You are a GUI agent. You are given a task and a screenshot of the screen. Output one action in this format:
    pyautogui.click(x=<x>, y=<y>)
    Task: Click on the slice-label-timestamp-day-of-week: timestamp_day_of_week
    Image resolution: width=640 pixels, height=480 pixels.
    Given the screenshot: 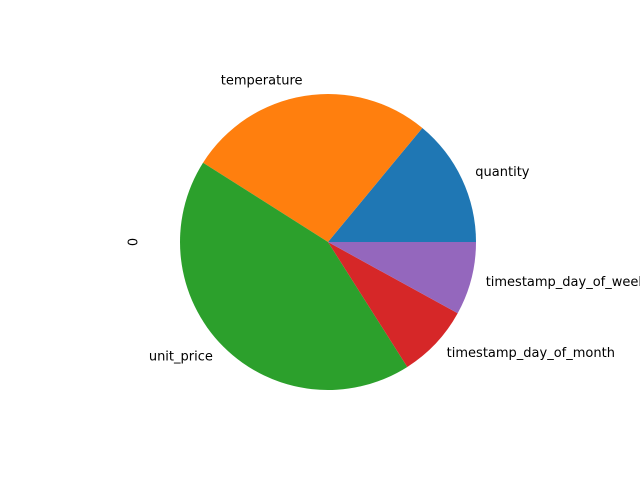 What is the action you would take?
    pyautogui.click(x=563, y=282)
    